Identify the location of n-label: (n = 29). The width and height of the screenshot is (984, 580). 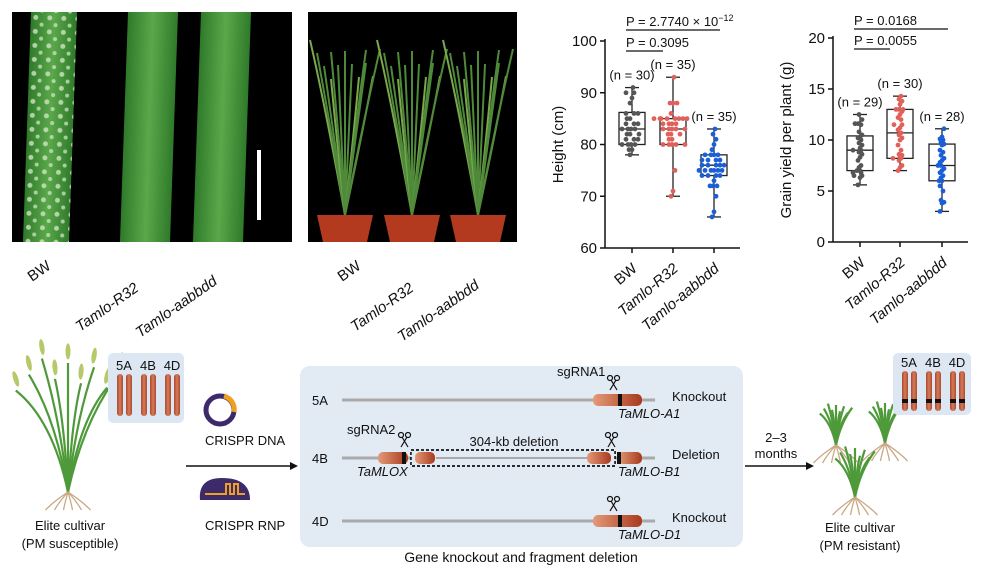
(859, 102).